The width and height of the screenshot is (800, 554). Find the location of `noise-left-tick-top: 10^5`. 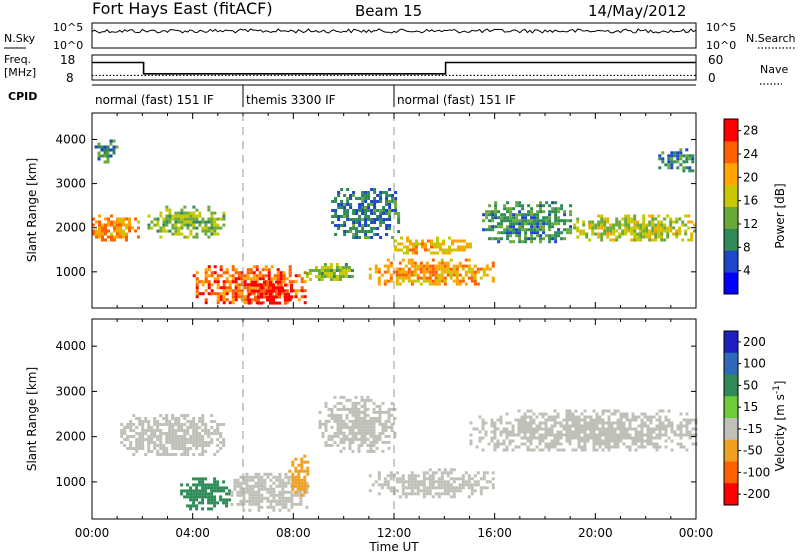

noise-left-tick-top: 10^5 is located at coordinates (68, 27).